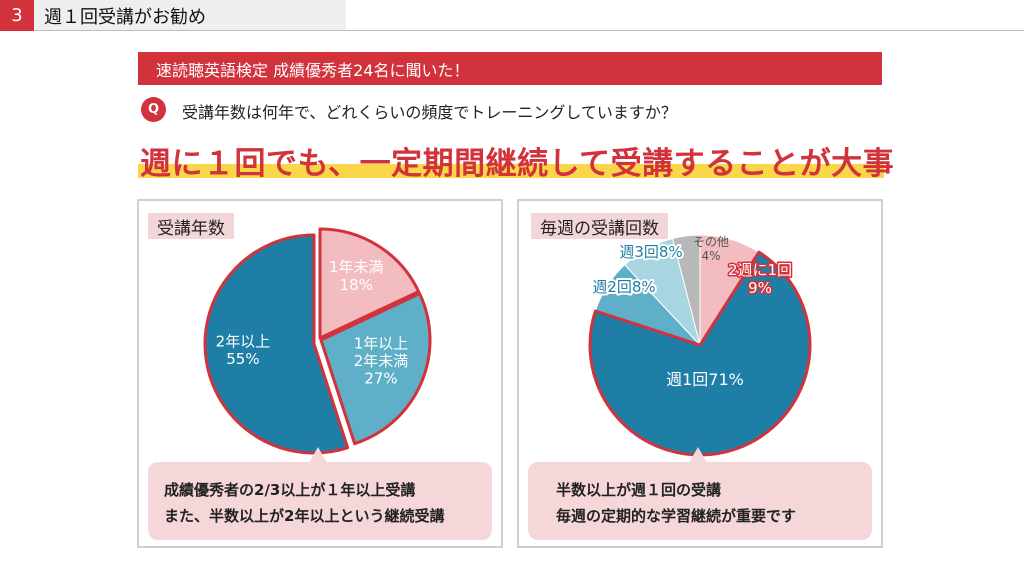  I want to click on slide-number: 3, so click(17, 15).